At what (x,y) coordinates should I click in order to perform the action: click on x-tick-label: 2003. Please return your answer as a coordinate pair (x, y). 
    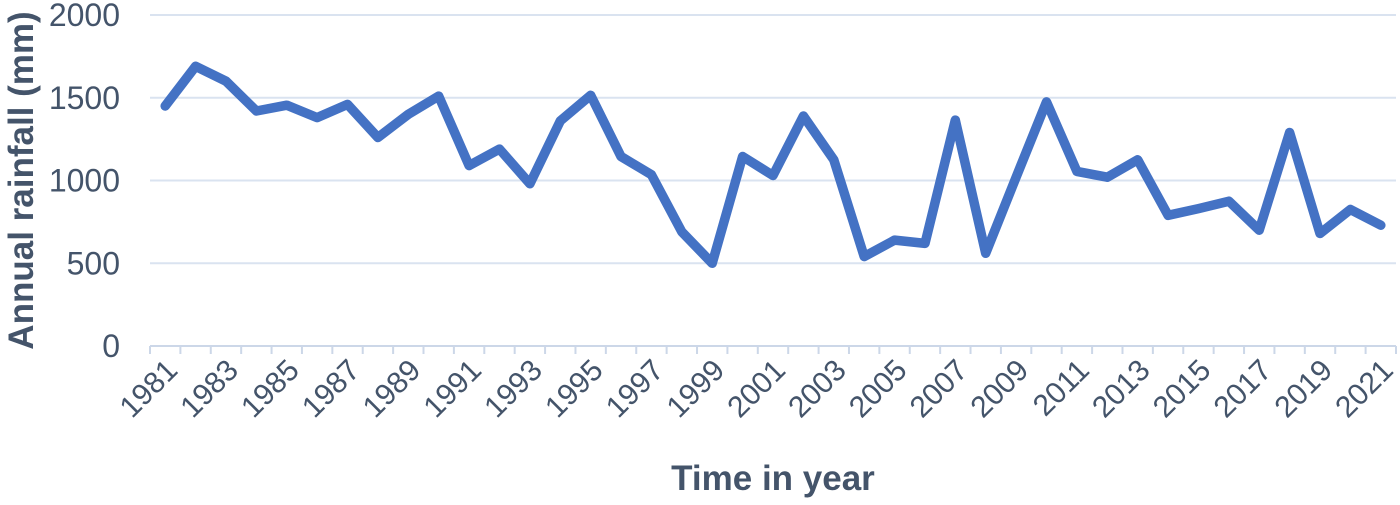
    Looking at the image, I should click on (817, 389).